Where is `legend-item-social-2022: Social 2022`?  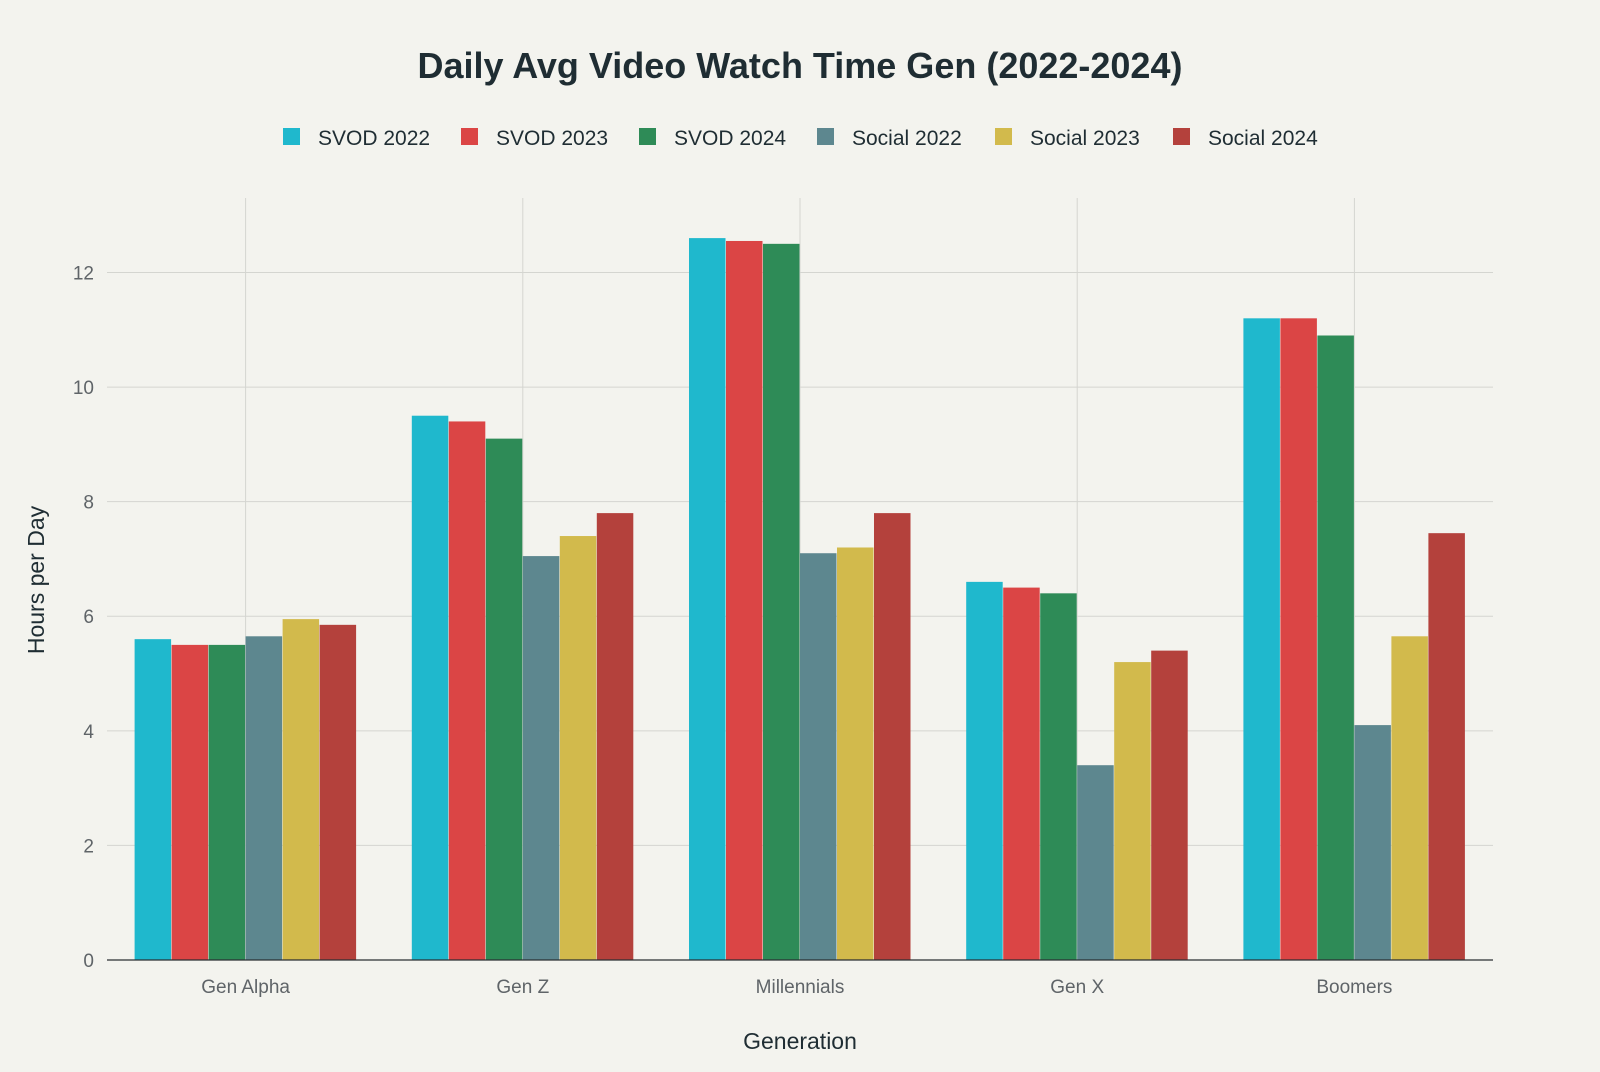 legend-item-social-2022: Social 2022 is located at coordinates (889, 138).